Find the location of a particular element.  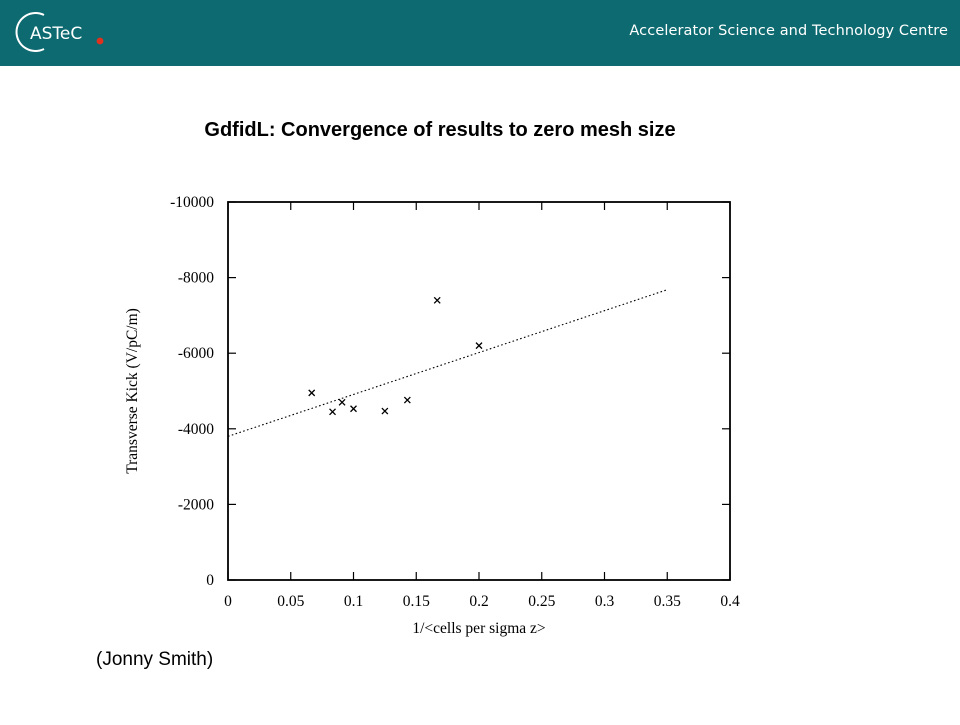

x-tick-label: 0.1 is located at coordinates (353, 601).